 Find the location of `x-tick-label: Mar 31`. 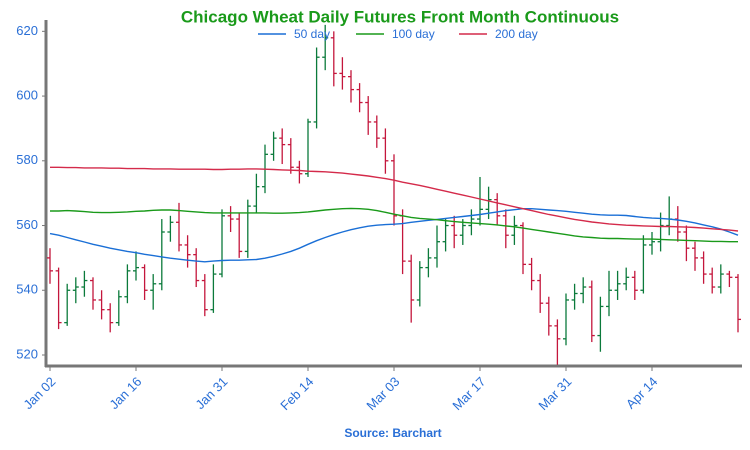

x-tick-label: Mar 31 is located at coordinates (554, 393).